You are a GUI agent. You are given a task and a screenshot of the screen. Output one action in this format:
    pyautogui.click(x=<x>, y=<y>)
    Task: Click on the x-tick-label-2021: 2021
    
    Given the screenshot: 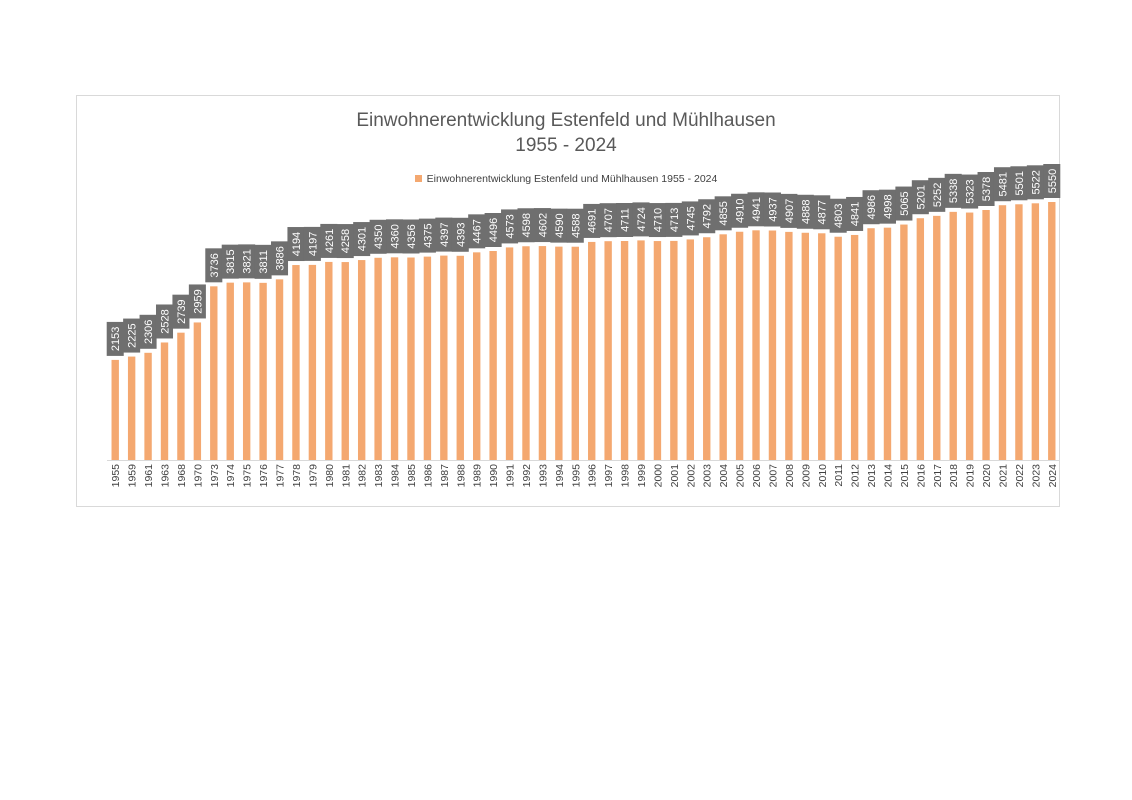 What is the action you would take?
    pyautogui.click(x=1003, y=476)
    